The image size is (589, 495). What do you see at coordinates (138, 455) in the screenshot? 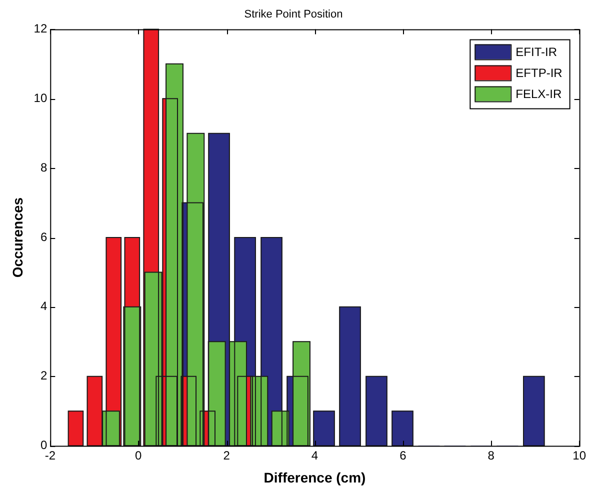
I see `x-tick-label: 0` at bounding box center [138, 455].